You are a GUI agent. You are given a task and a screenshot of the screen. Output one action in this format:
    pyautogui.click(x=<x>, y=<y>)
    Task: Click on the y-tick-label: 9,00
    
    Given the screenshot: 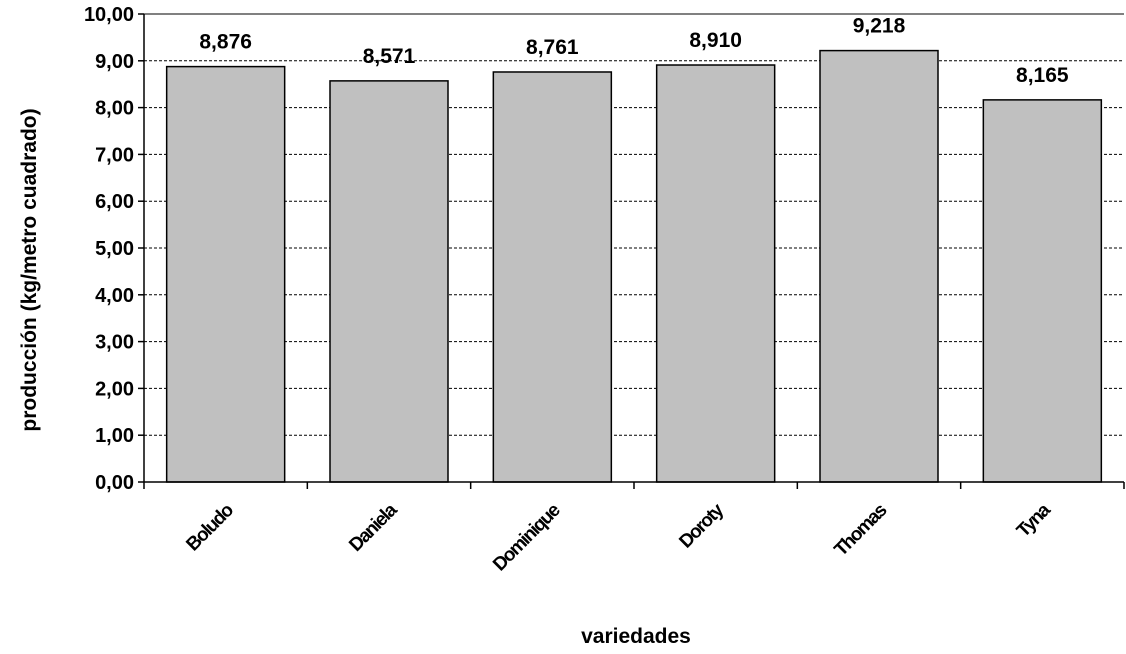 What is the action you would take?
    pyautogui.click(x=114, y=62)
    